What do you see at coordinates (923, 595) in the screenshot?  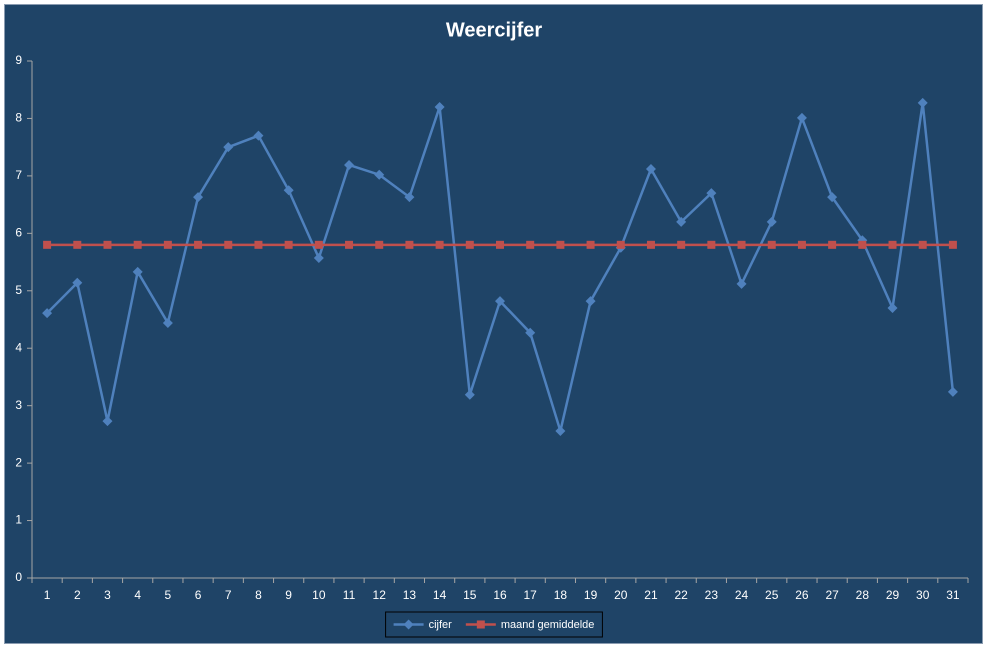 I see `x-tick-label: 30` at bounding box center [923, 595].